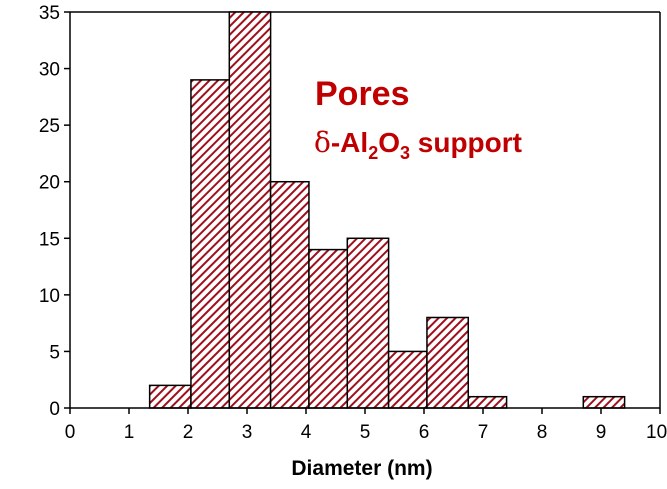 Image resolution: width=667 pixels, height=489 pixels. What do you see at coordinates (49, 183) in the screenshot?
I see `y-tick-label: 20` at bounding box center [49, 183].